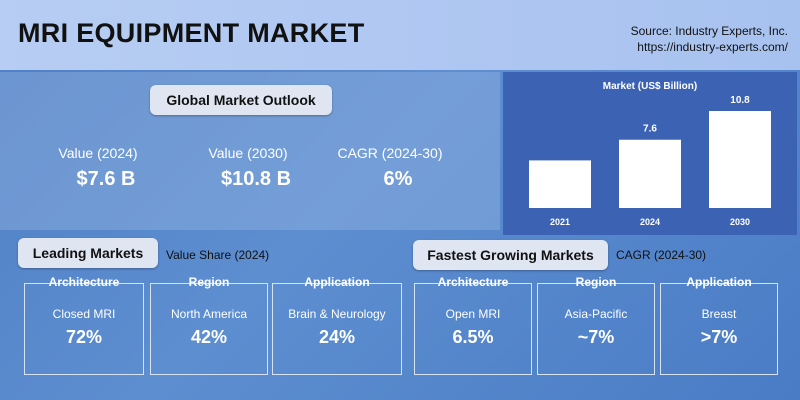 The height and width of the screenshot is (400, 800). Describe the element at coordinates (719, 314) in the screenshot. I see `card-label: Breast` at that location.